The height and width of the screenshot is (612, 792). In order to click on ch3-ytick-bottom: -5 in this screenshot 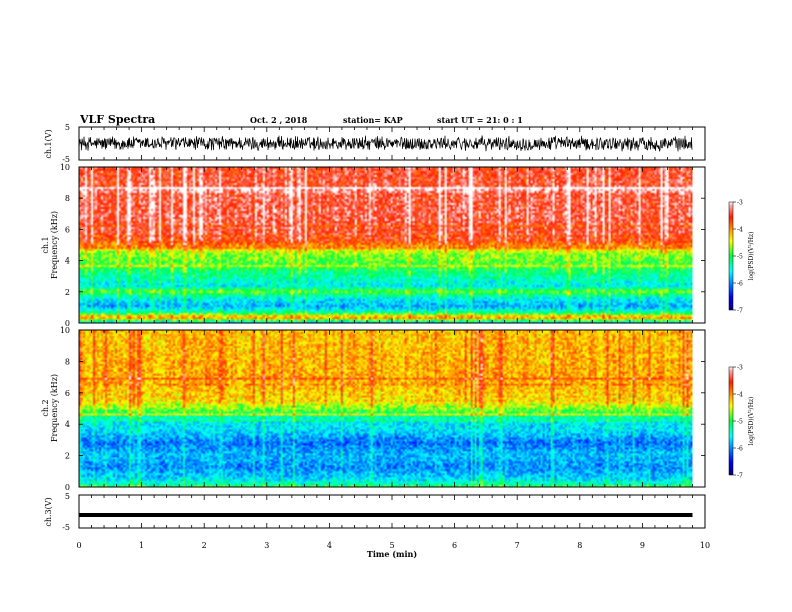, I will do `click(66, 527)`.